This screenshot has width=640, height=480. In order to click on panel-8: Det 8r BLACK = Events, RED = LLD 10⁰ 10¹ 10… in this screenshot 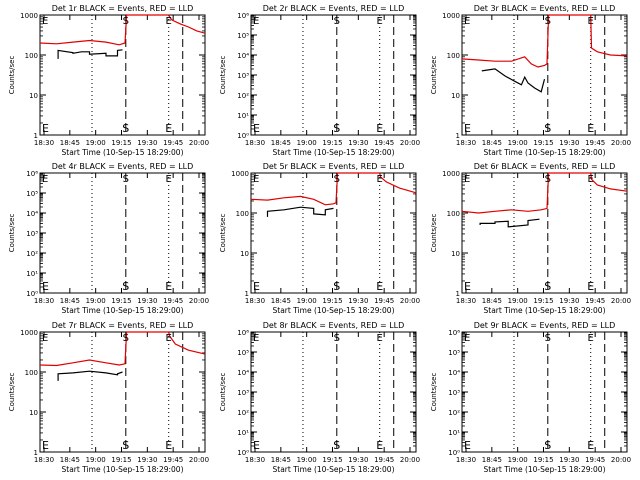, I will do `click(319, 397)`.